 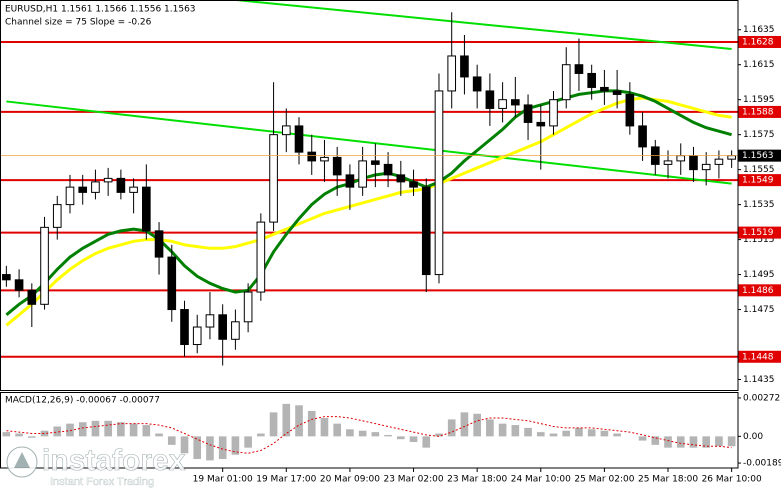 I want to click on level-label: 1.1486, so click(x=758, y=291).